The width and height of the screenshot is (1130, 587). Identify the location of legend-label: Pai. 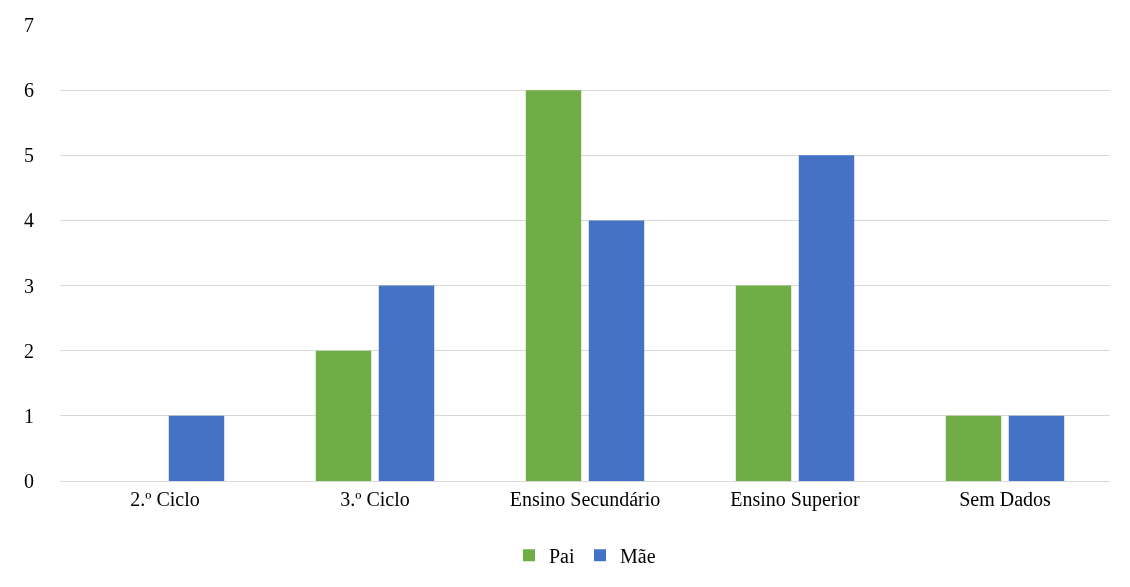
(562, 556).